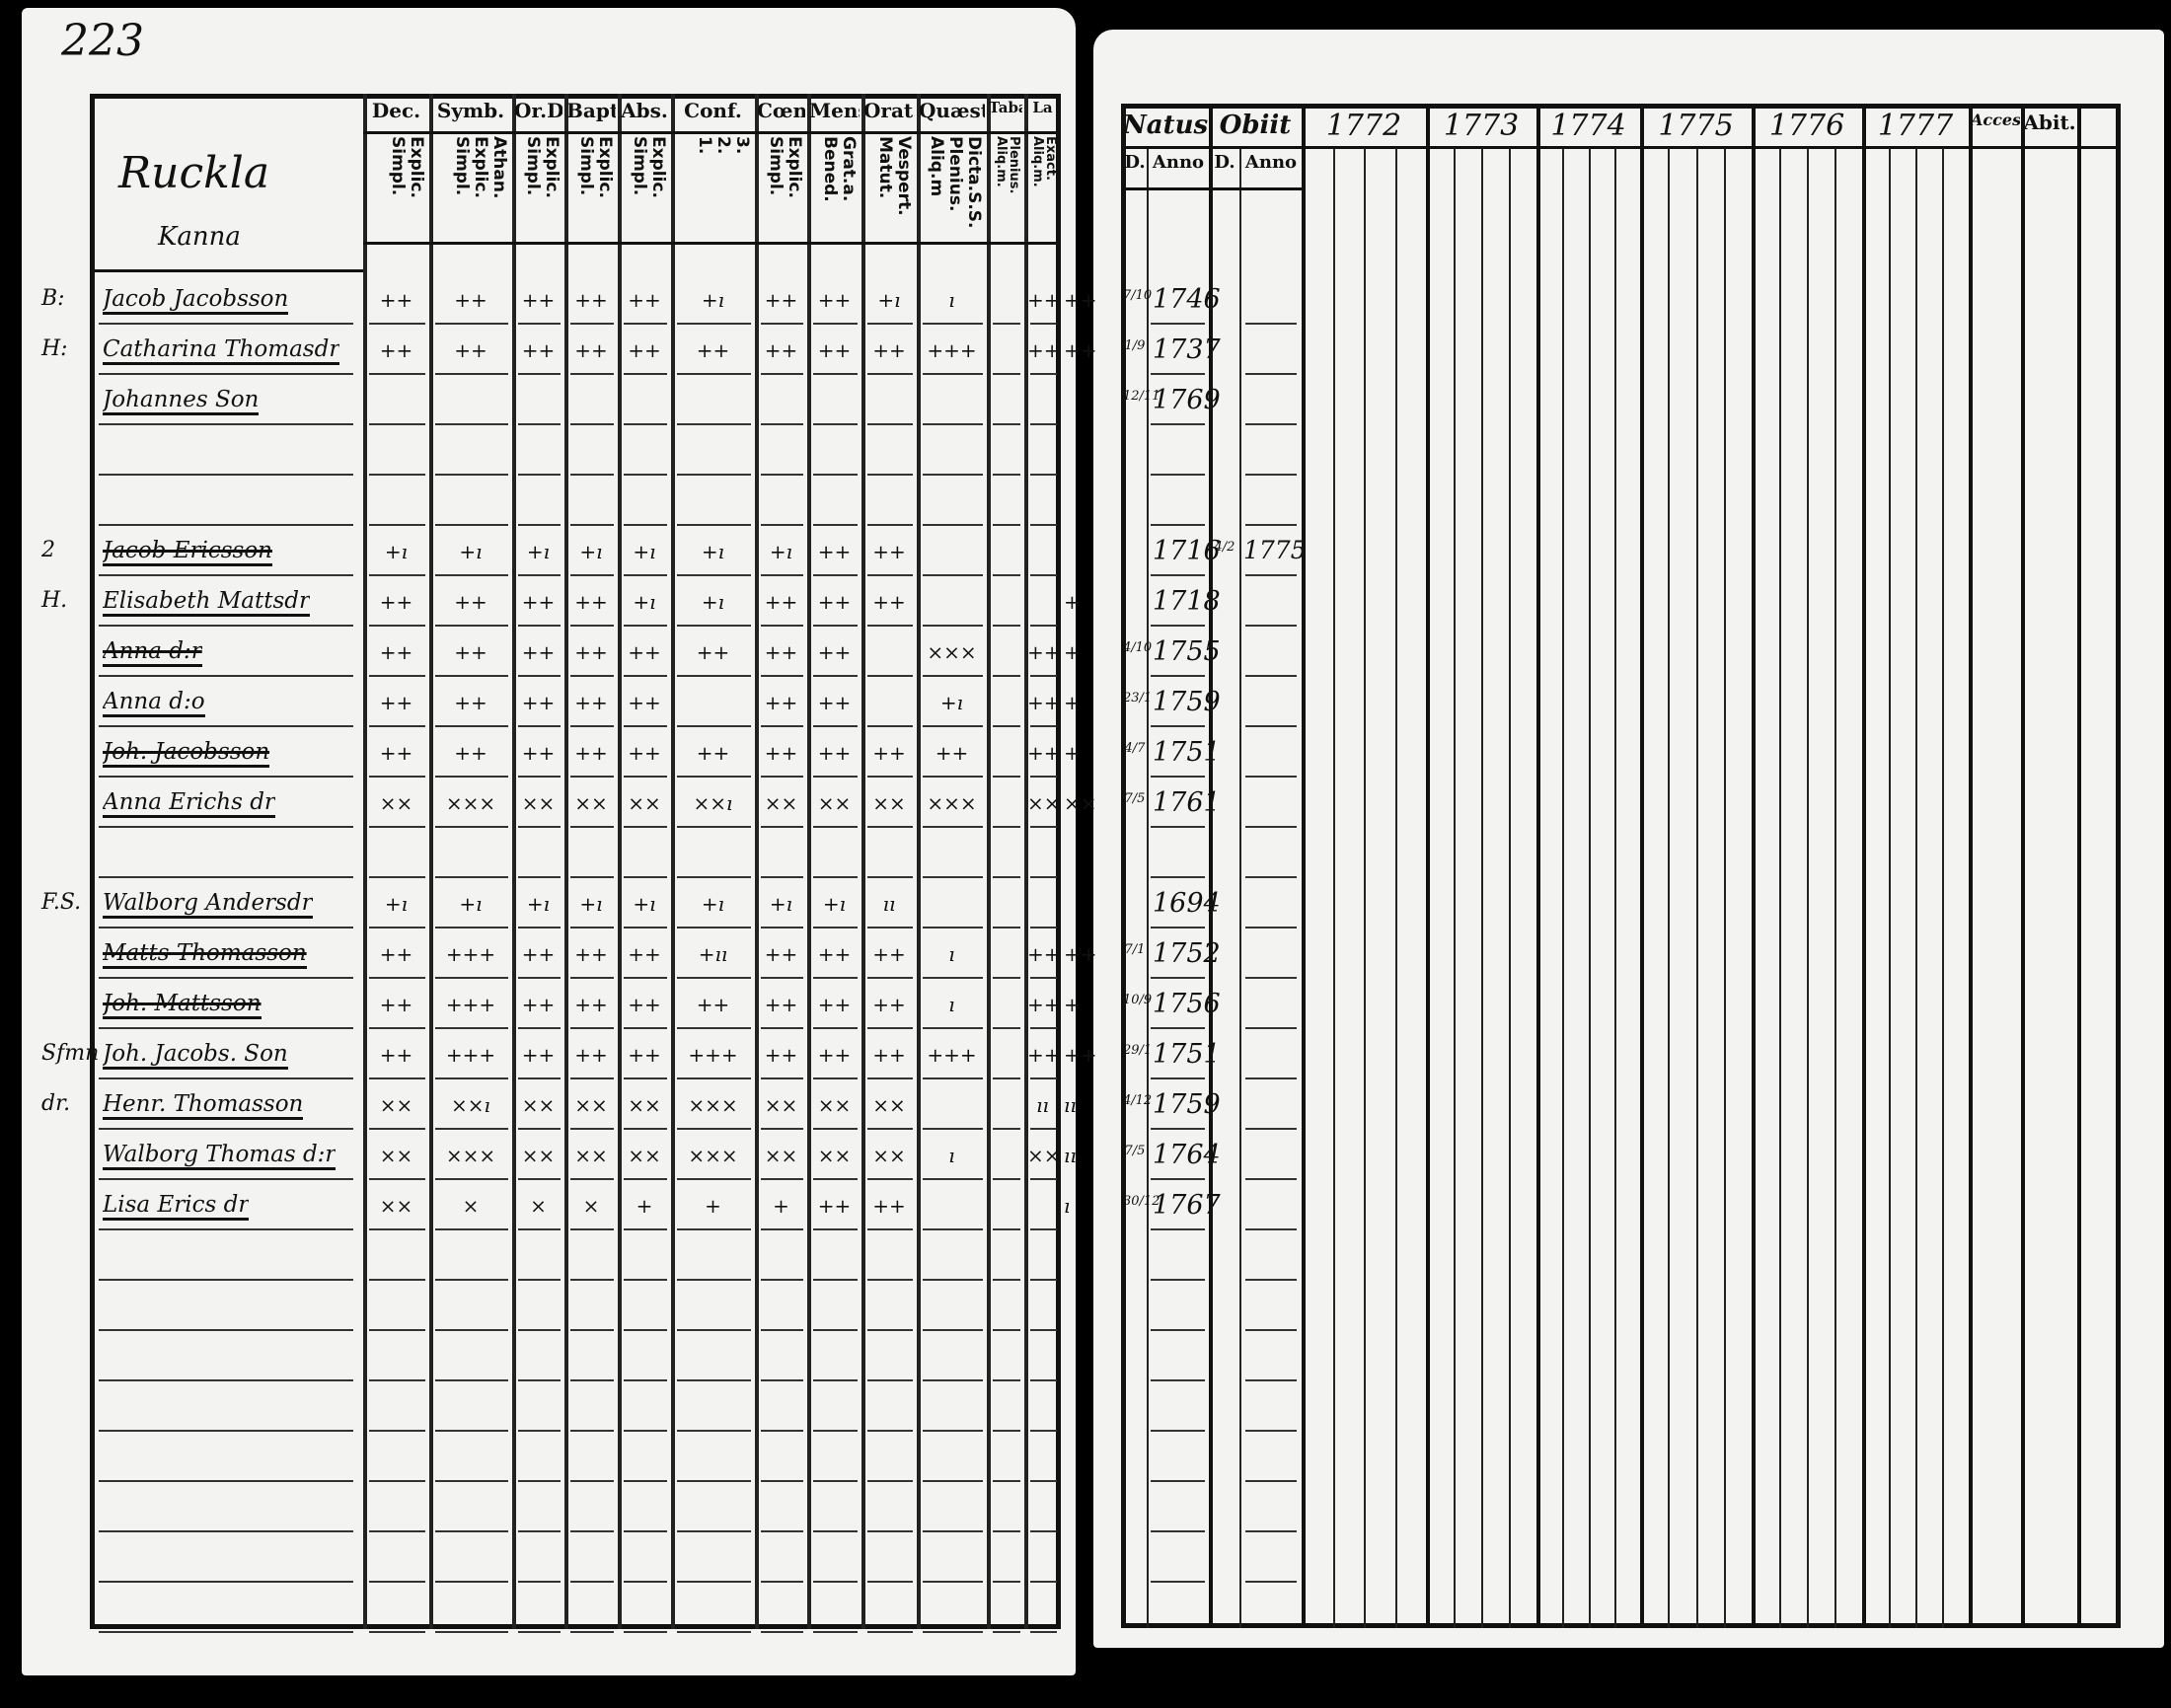  I want to click on birth-day: 4/12, so click(1138, 1100).